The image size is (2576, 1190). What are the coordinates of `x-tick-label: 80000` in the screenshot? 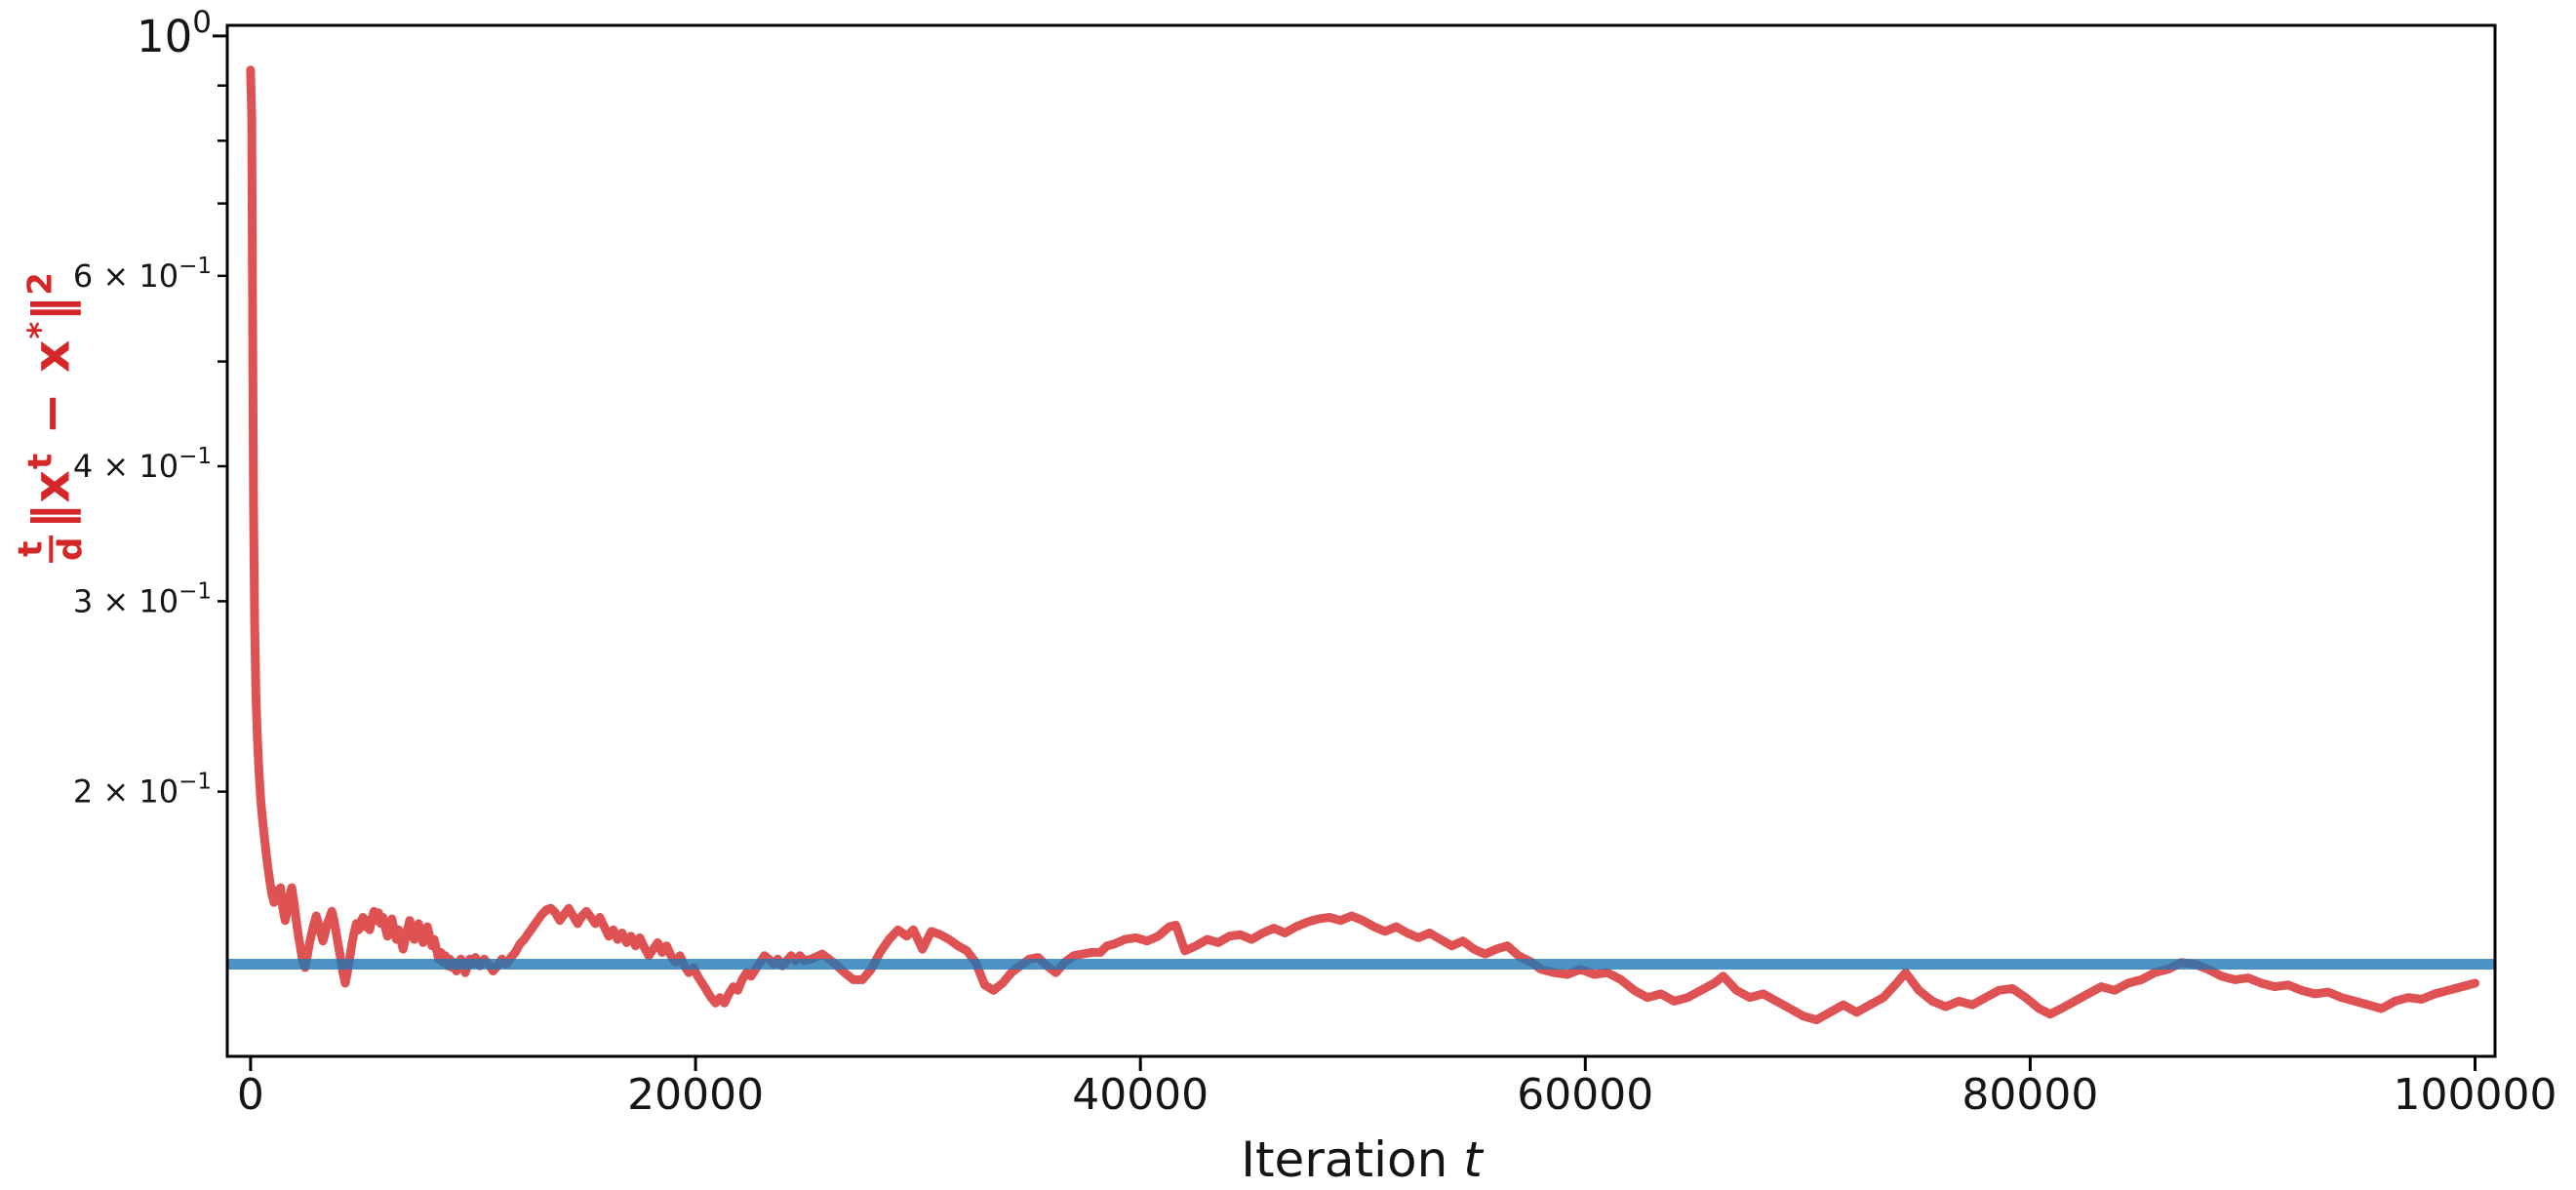 It's located at (2030, 1095).